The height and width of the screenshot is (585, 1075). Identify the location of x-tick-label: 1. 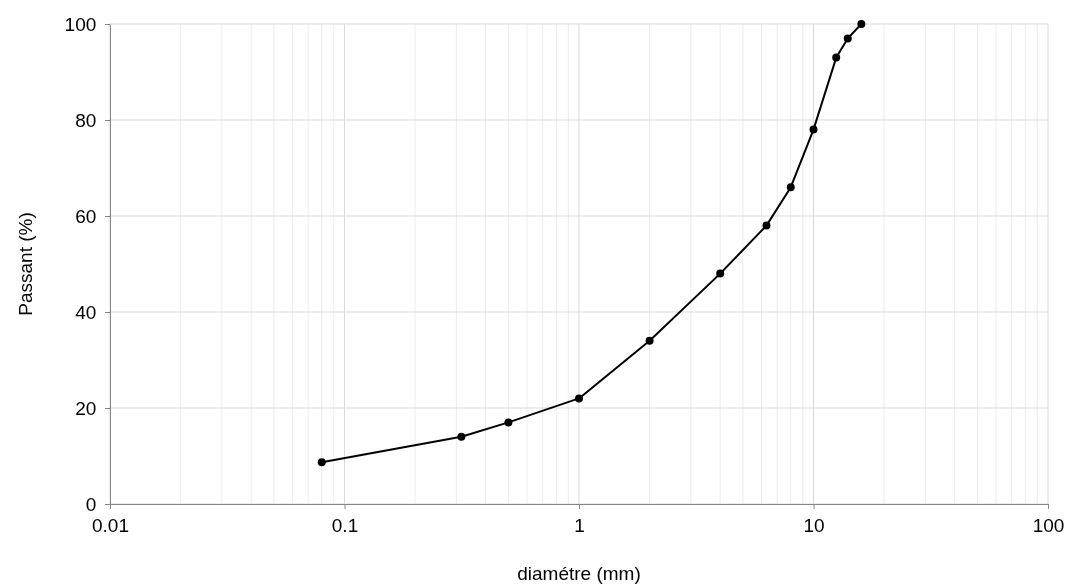
(579, 525).